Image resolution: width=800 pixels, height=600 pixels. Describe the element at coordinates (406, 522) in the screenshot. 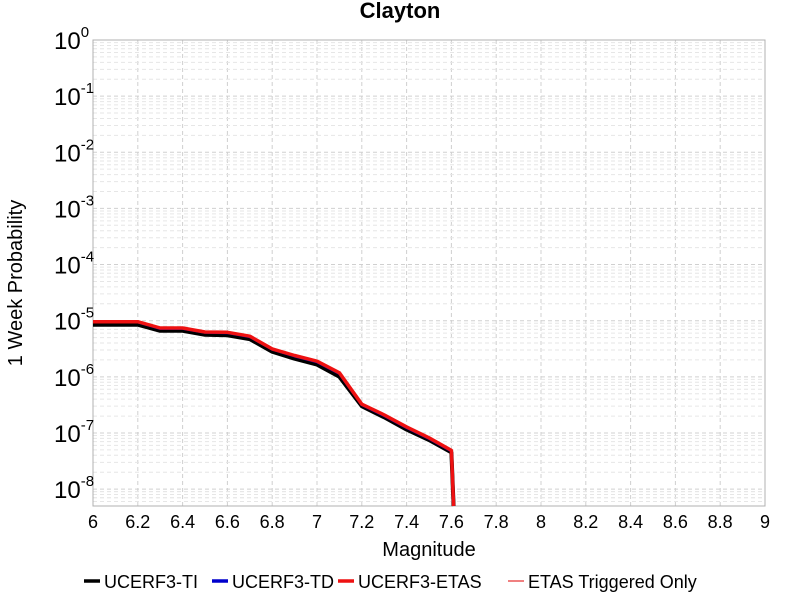

I see `x-tick-label: 7.4` at that location.